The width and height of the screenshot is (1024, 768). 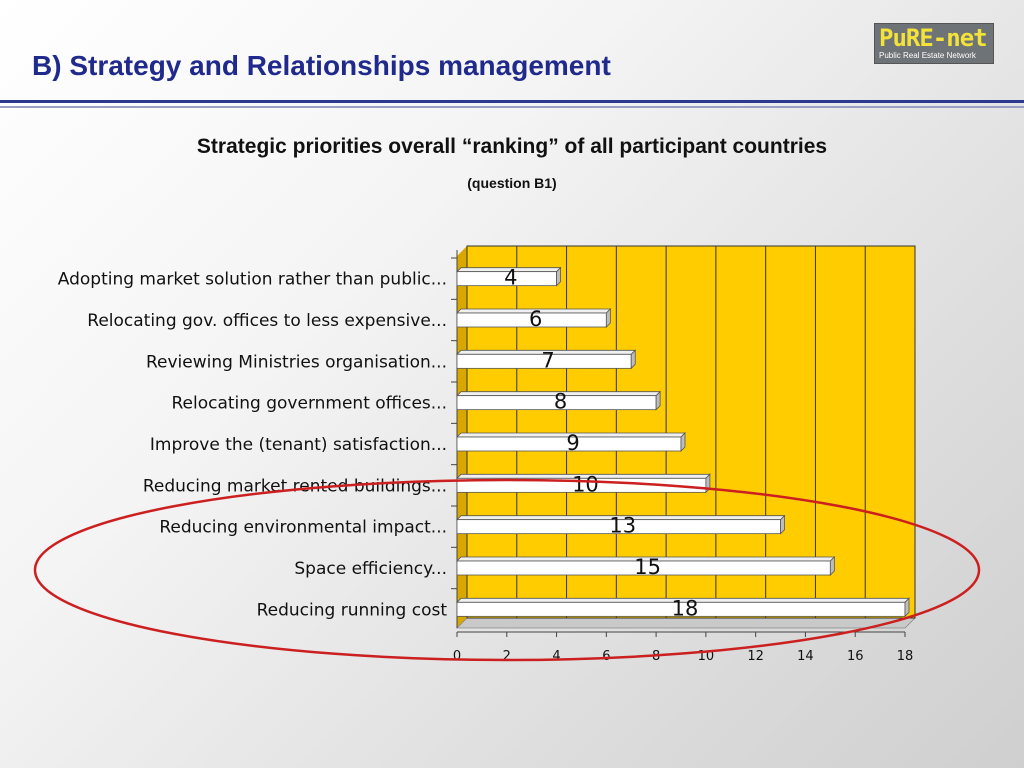 What do you see at coordinates (606, 656) in the screenshot?
I see `x-tick-label-6: 6` at bounding box center [606, 656].